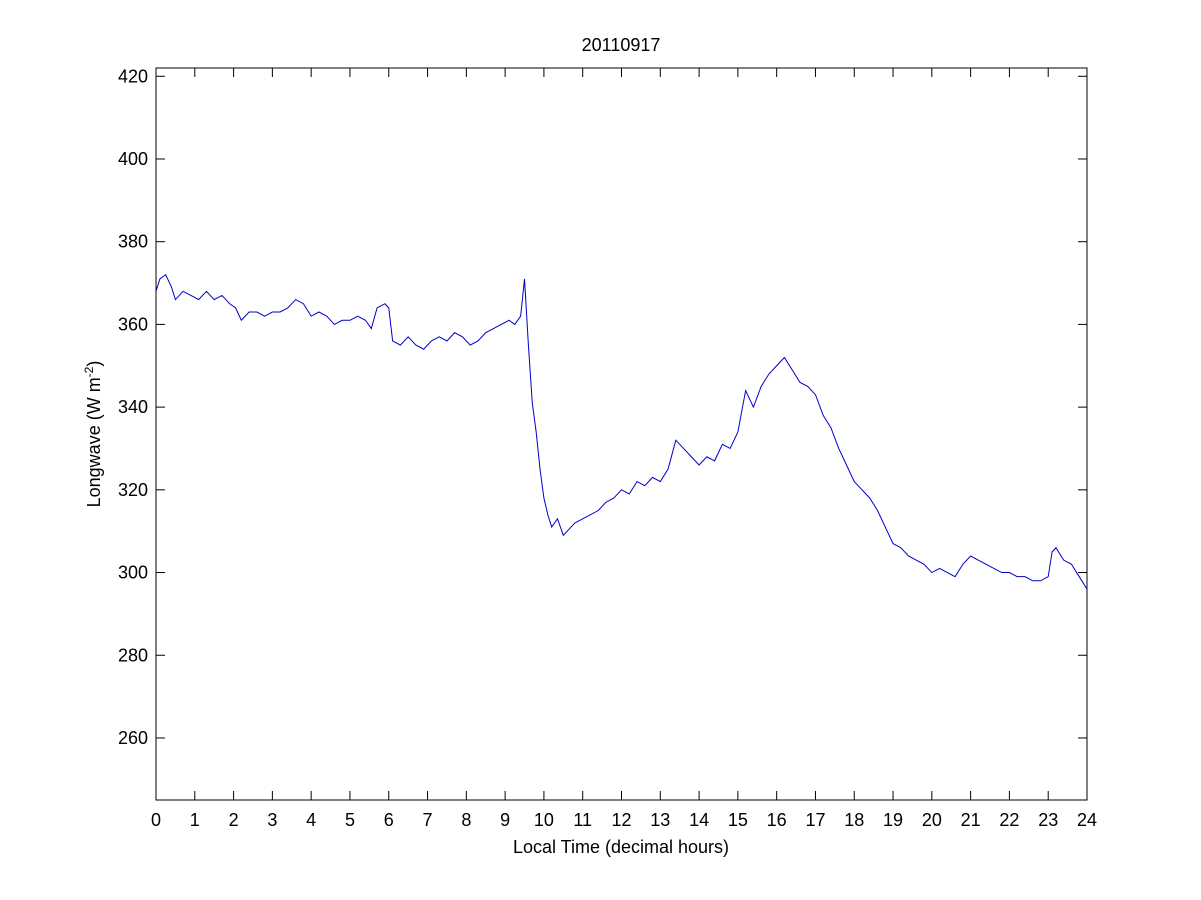  I want to click on x-axis-label: Local Time (decimal hours), so click(621, 847).